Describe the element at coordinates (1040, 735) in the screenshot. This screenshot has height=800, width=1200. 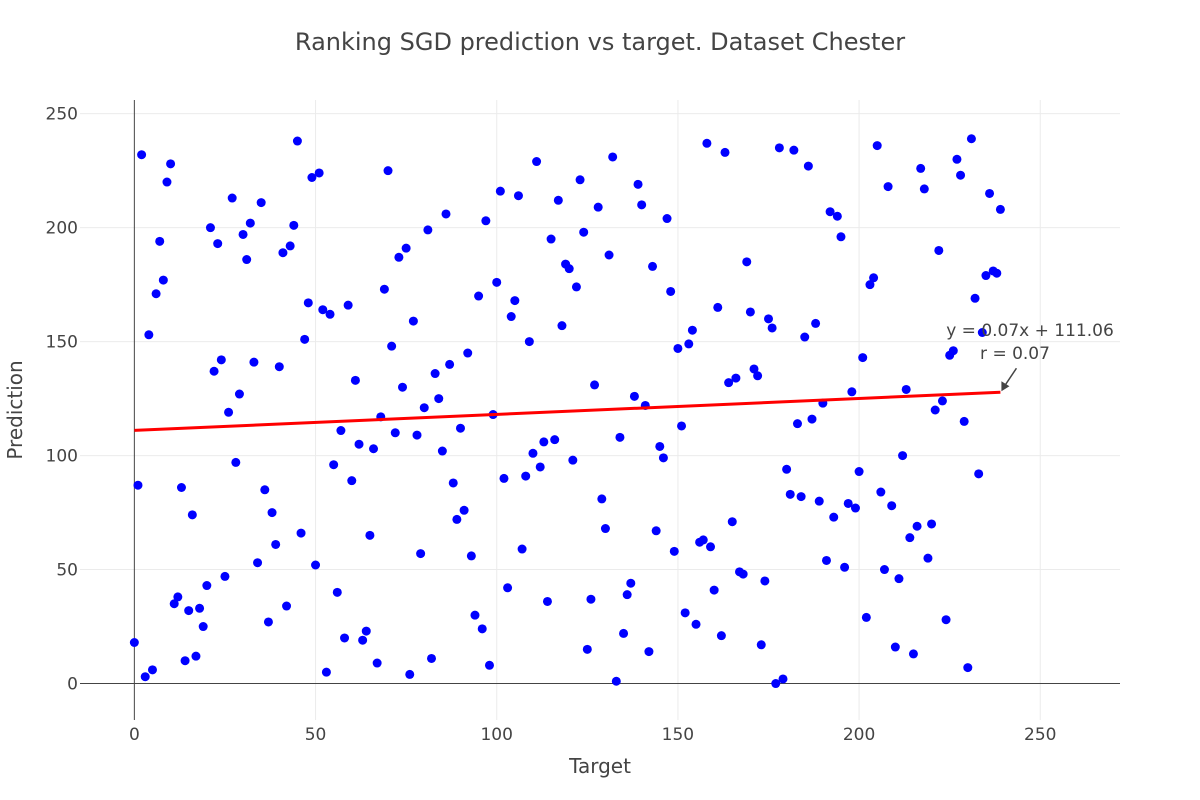
I see `x-tick-label: 250` at that location.